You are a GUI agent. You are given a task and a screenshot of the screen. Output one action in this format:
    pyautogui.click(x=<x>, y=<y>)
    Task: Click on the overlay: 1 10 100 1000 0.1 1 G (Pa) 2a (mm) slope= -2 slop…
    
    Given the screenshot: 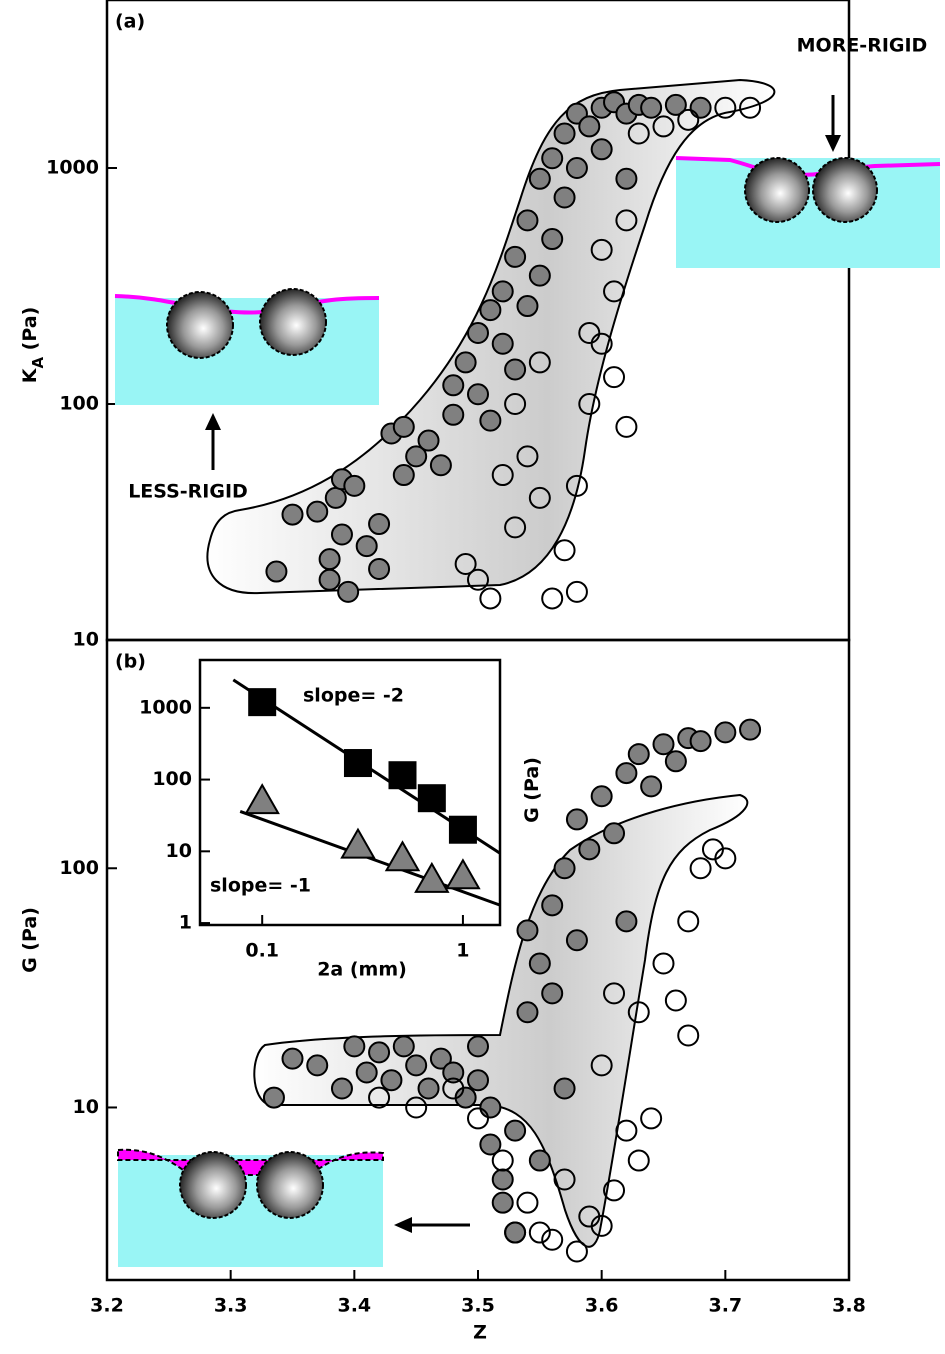 What is the action you would take?
    pyautogui.click(x=341, y=819)
    